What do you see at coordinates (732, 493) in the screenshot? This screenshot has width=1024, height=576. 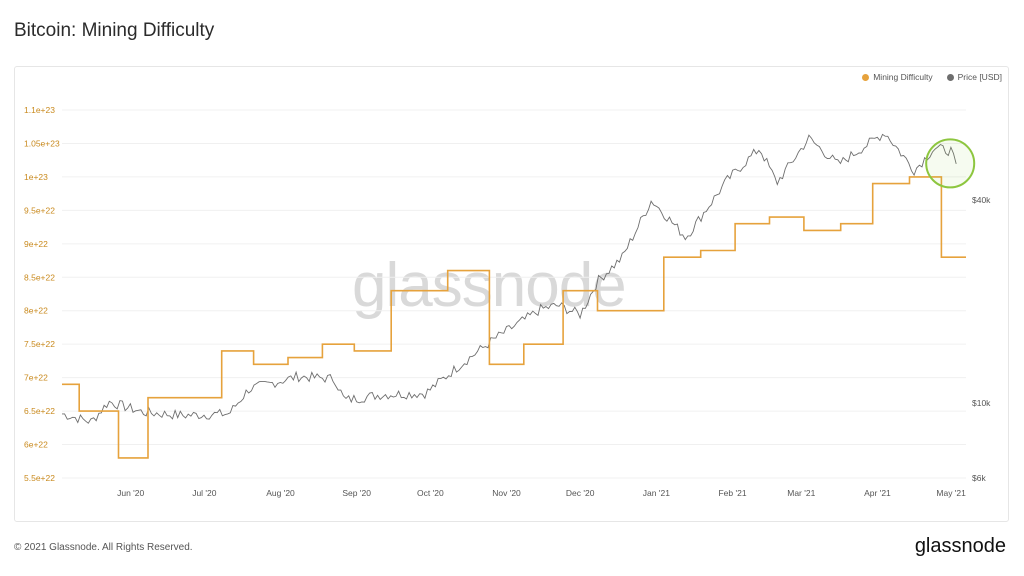 I see `x-axis-tick-label: Feb '21` at bounding box center [732, 493].